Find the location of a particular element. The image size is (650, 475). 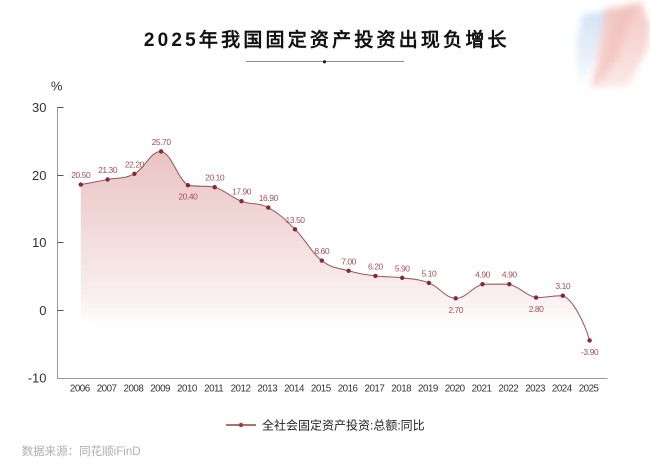

svg-text: 0 is located at coordinates (42, 310).